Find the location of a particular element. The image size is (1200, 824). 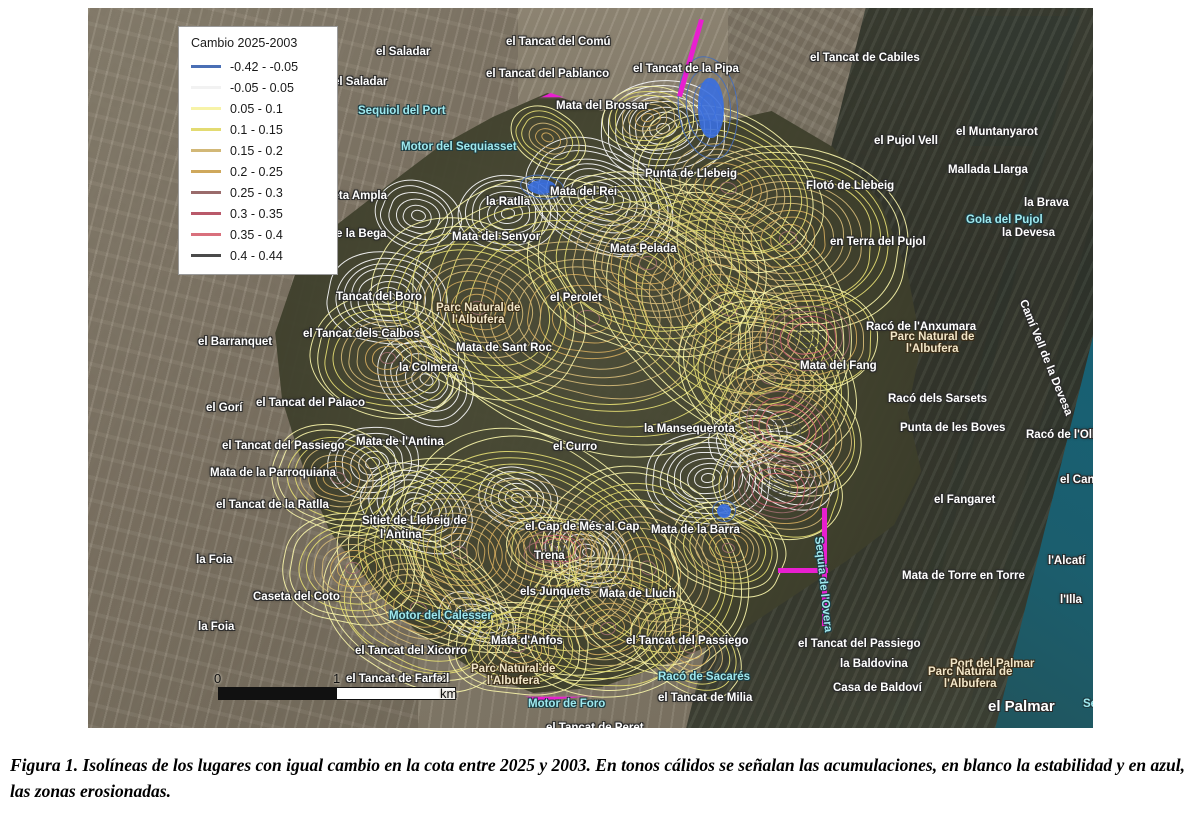

scale-tick-1: 1 is located at coordinates (337, 678).